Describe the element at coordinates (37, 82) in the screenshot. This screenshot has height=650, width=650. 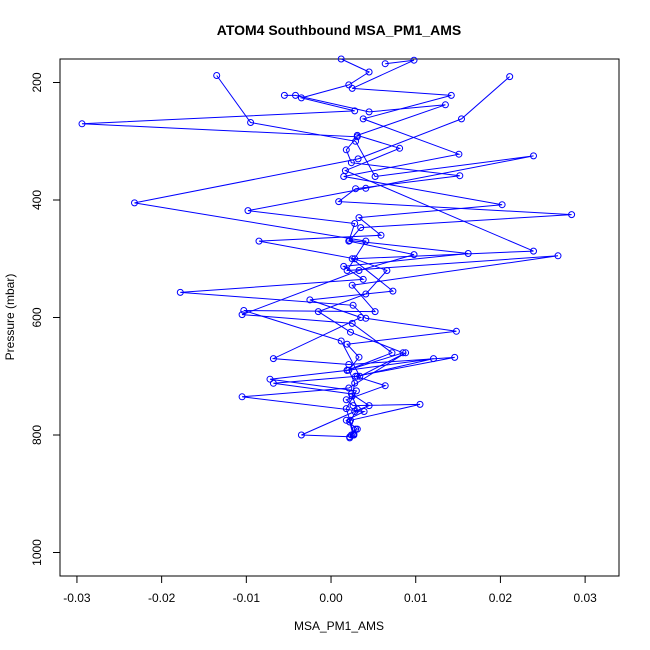
I see `y-tick-label: 200` at that location.